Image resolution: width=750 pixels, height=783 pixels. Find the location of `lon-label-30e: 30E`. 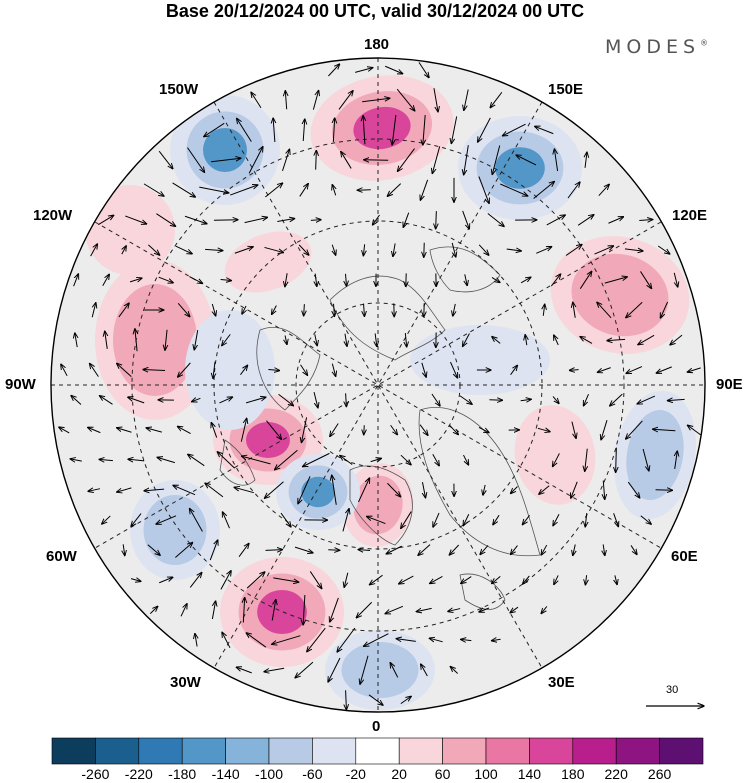

lon-label-30e: 30E is located at coordinates (561, 682).